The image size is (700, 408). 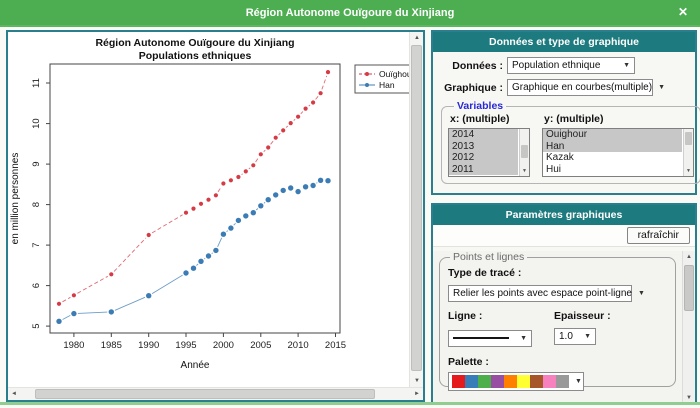 I want to click on listbox-option: Han, so click(x=612, y=146).